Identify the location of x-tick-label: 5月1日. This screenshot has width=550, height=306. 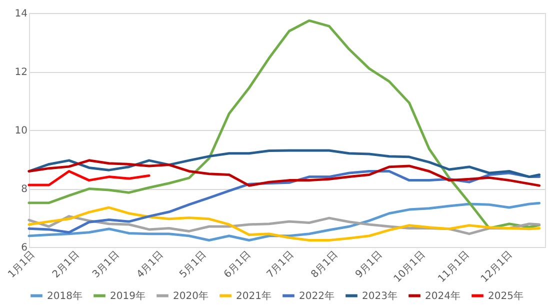
(193, 265).